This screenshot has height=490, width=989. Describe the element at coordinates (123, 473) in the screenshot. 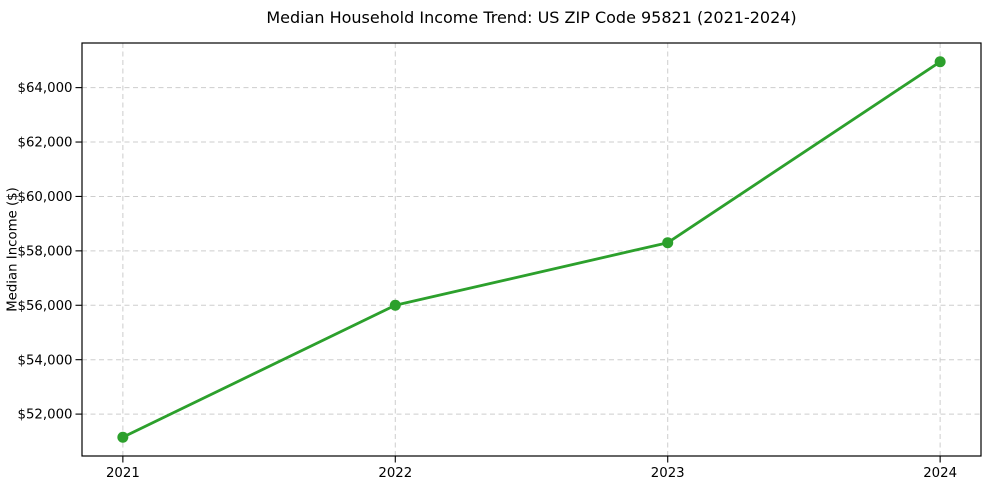

I see `x-tick-label: 2021` at that location.